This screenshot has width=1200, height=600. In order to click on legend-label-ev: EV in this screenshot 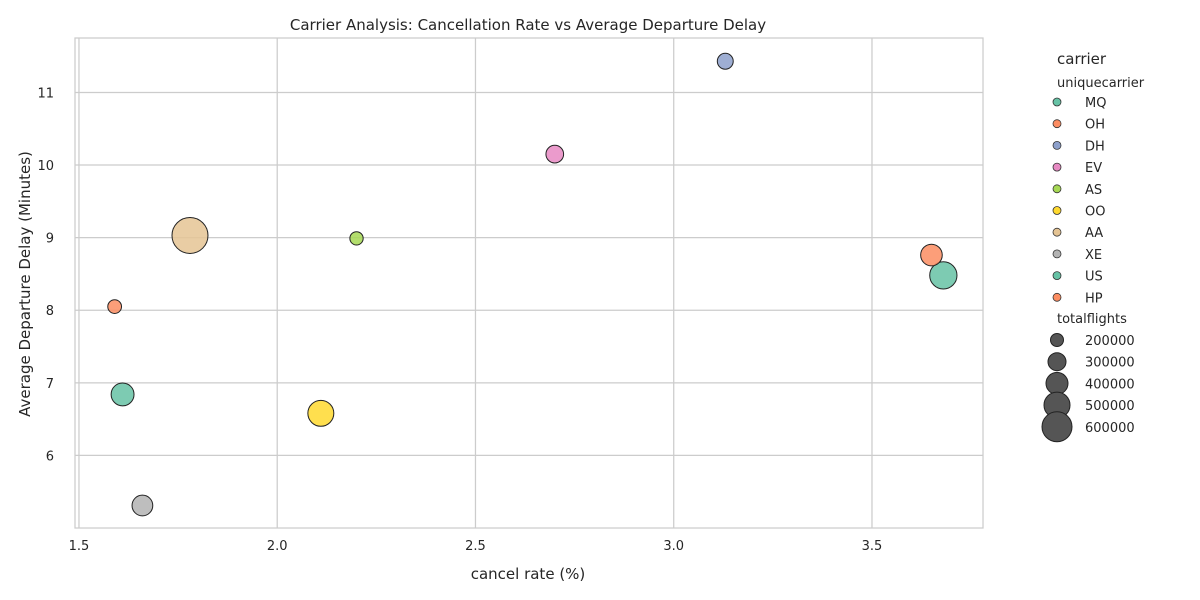, I will do `click(1093, 168)`.